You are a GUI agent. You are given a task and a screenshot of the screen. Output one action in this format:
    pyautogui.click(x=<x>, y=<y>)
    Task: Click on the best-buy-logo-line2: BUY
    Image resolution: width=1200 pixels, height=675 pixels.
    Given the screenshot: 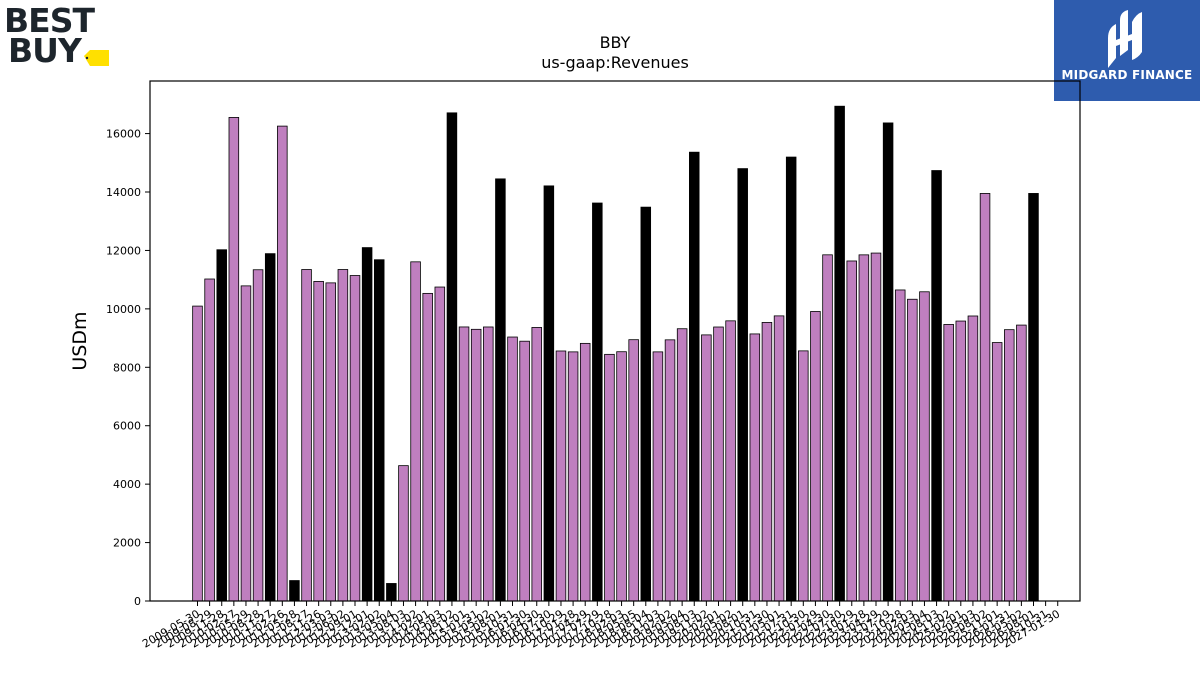 What is the action you would take?
    pyautogui.click(x=45, y=50)
    